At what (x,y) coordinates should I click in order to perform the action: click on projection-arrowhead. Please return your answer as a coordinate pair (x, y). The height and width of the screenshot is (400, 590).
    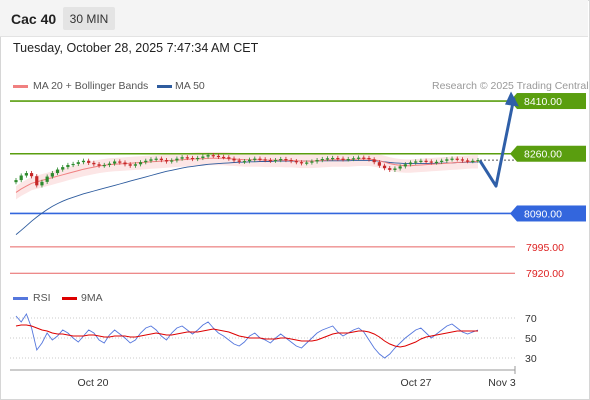
    Looking at the image, I should click on (512, 99).